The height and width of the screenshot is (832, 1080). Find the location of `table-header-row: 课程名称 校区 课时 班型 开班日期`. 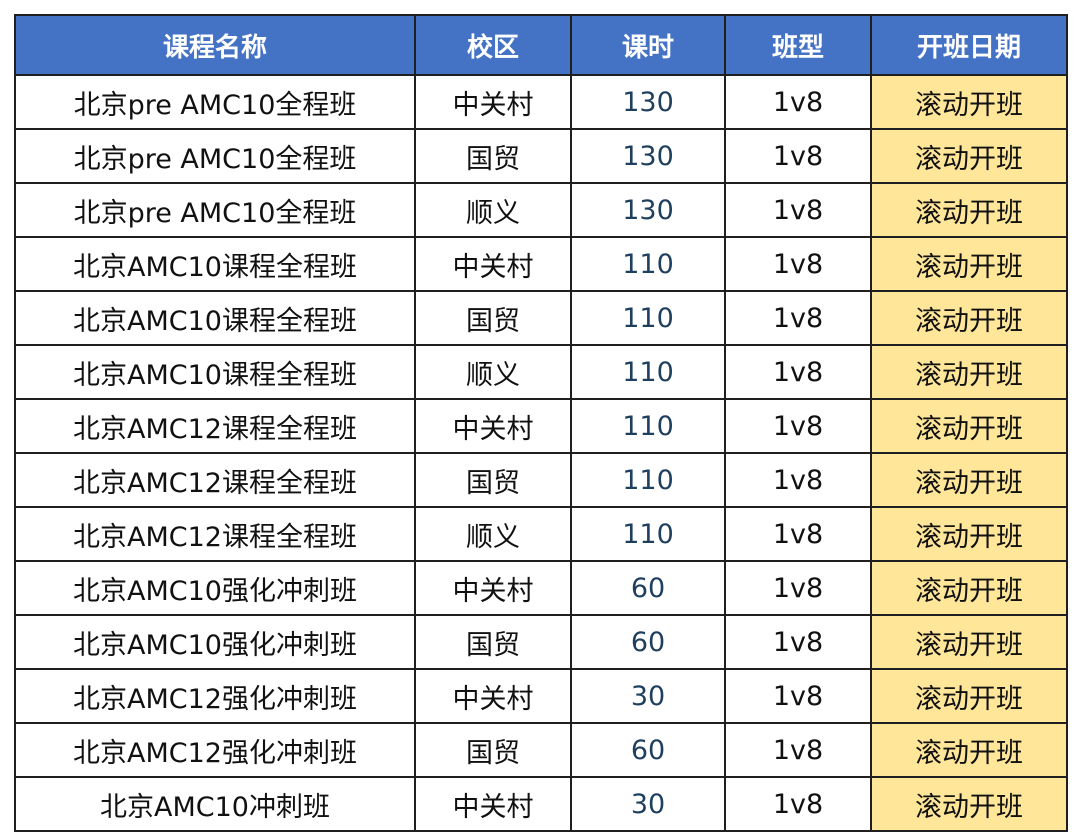

table-header-row: 课程名称 校区 课时 班型 开班日期 is located at coordinates (541, 45).